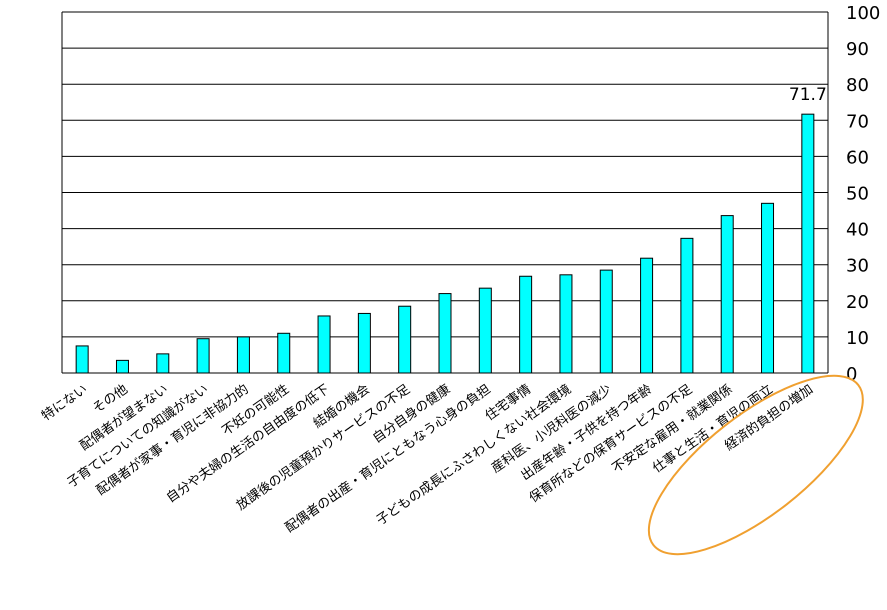 This screenshot has width=887, height=610. What do you see at coordinates (857, 302) in the screenshot?
I see `y-tick-label: 20` at bounding box center [857, 302].